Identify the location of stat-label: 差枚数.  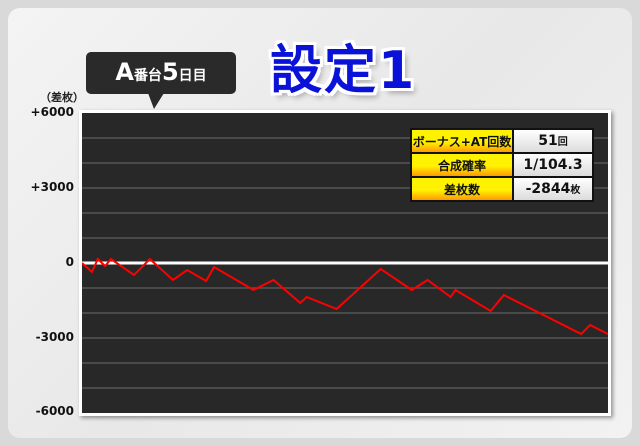
(462, 189).